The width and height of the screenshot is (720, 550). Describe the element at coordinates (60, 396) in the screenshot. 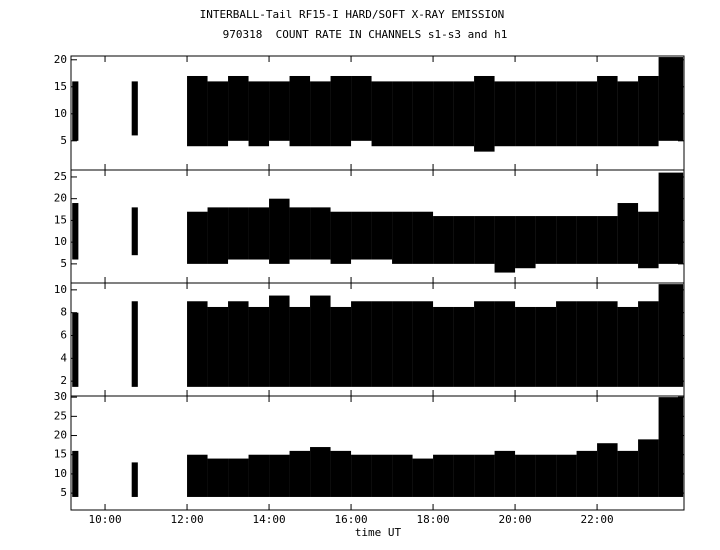

I see `y-tick-label: 30` at that location.